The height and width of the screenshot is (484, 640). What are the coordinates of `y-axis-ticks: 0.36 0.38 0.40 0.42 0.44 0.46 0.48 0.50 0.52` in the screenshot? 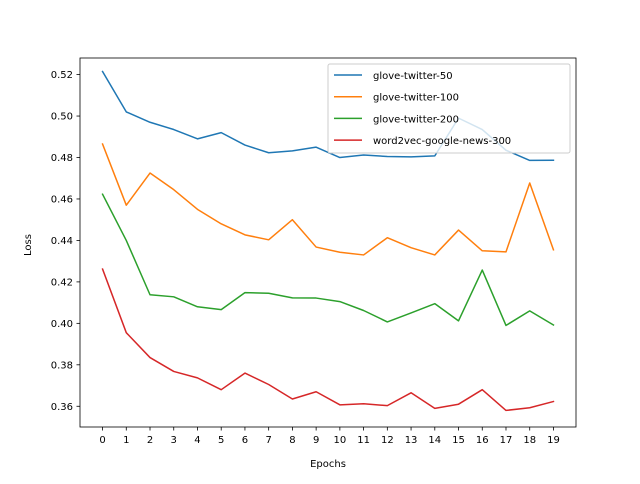 It's located at (65, 241).